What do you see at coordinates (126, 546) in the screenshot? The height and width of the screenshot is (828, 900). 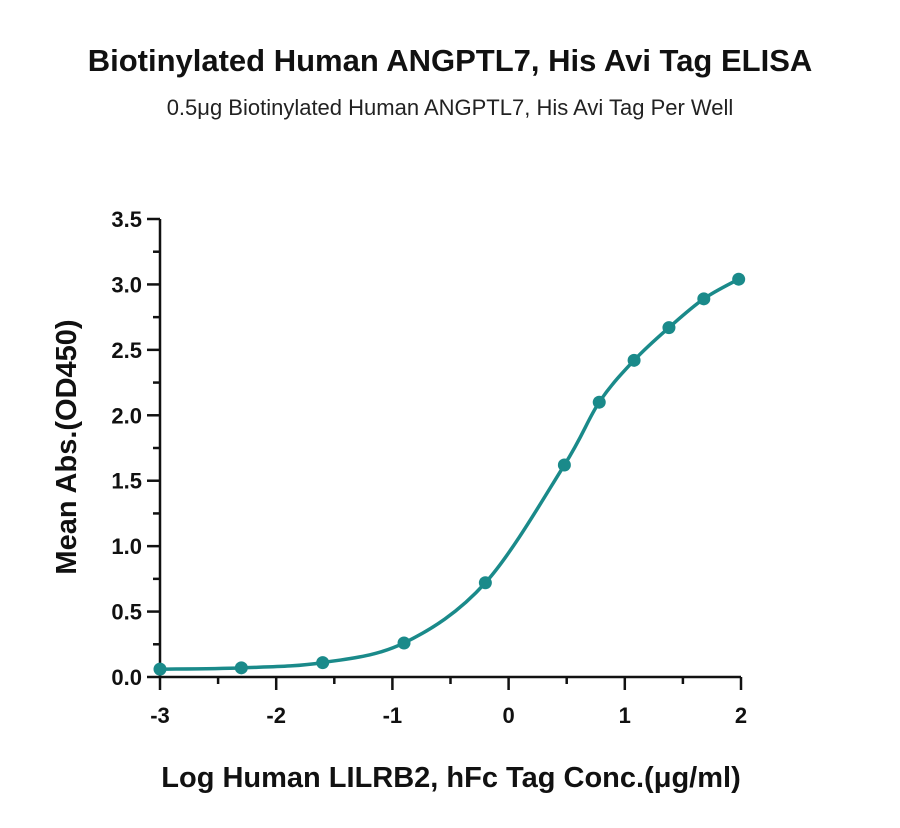 I see `y-tick-label: 1.0` at bounding box center [126, 546].